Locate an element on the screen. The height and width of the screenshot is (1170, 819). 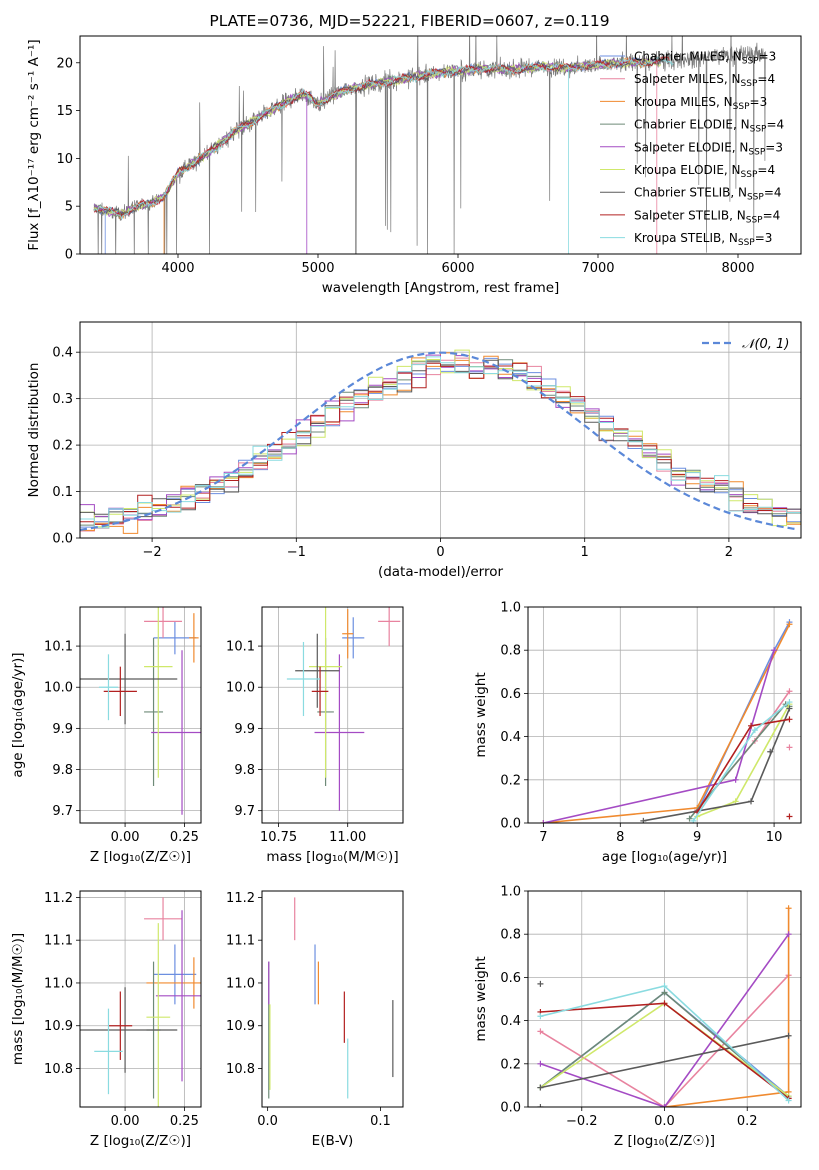
x-tick-label: 11.00 is located at coordinates (347, 837).